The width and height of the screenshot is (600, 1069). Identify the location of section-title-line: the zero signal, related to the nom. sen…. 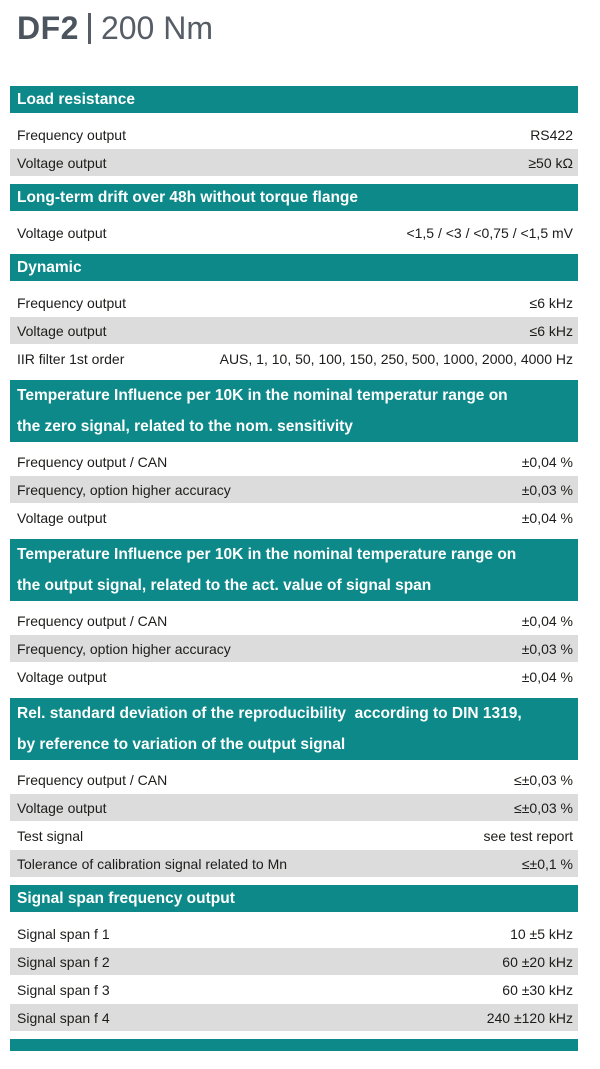
(185, 426).